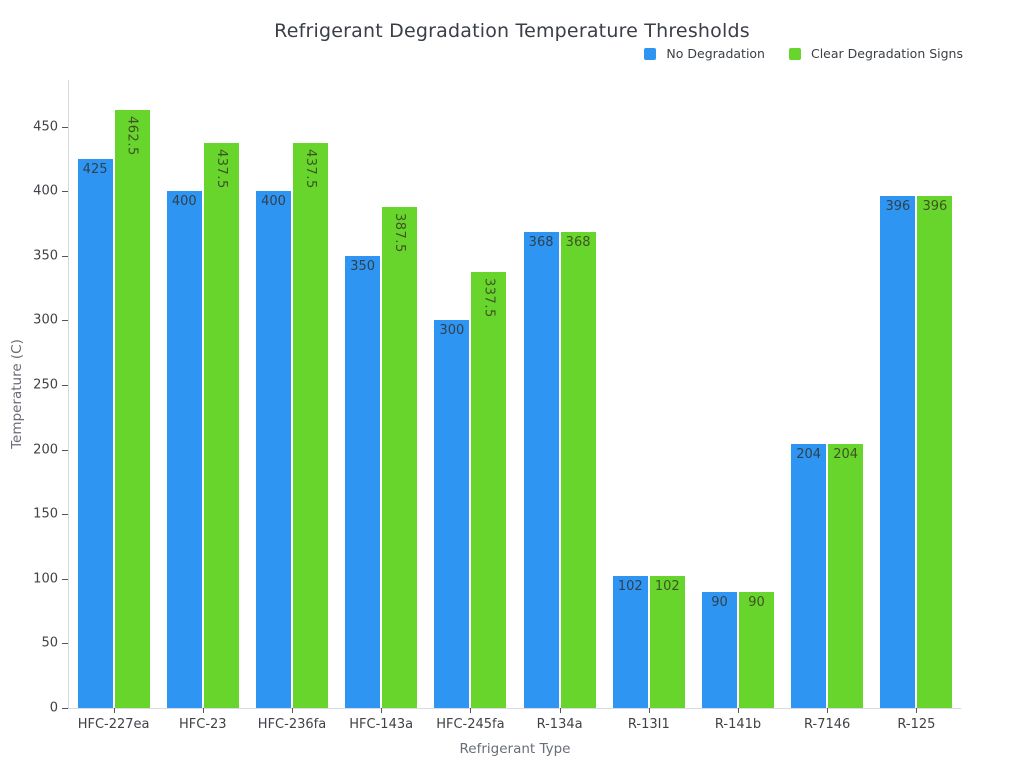  Describe the element at coordinates (846, 576) in the screenshot. I see `bar-clear-degradation-signs-r-7146: 204` at that location.